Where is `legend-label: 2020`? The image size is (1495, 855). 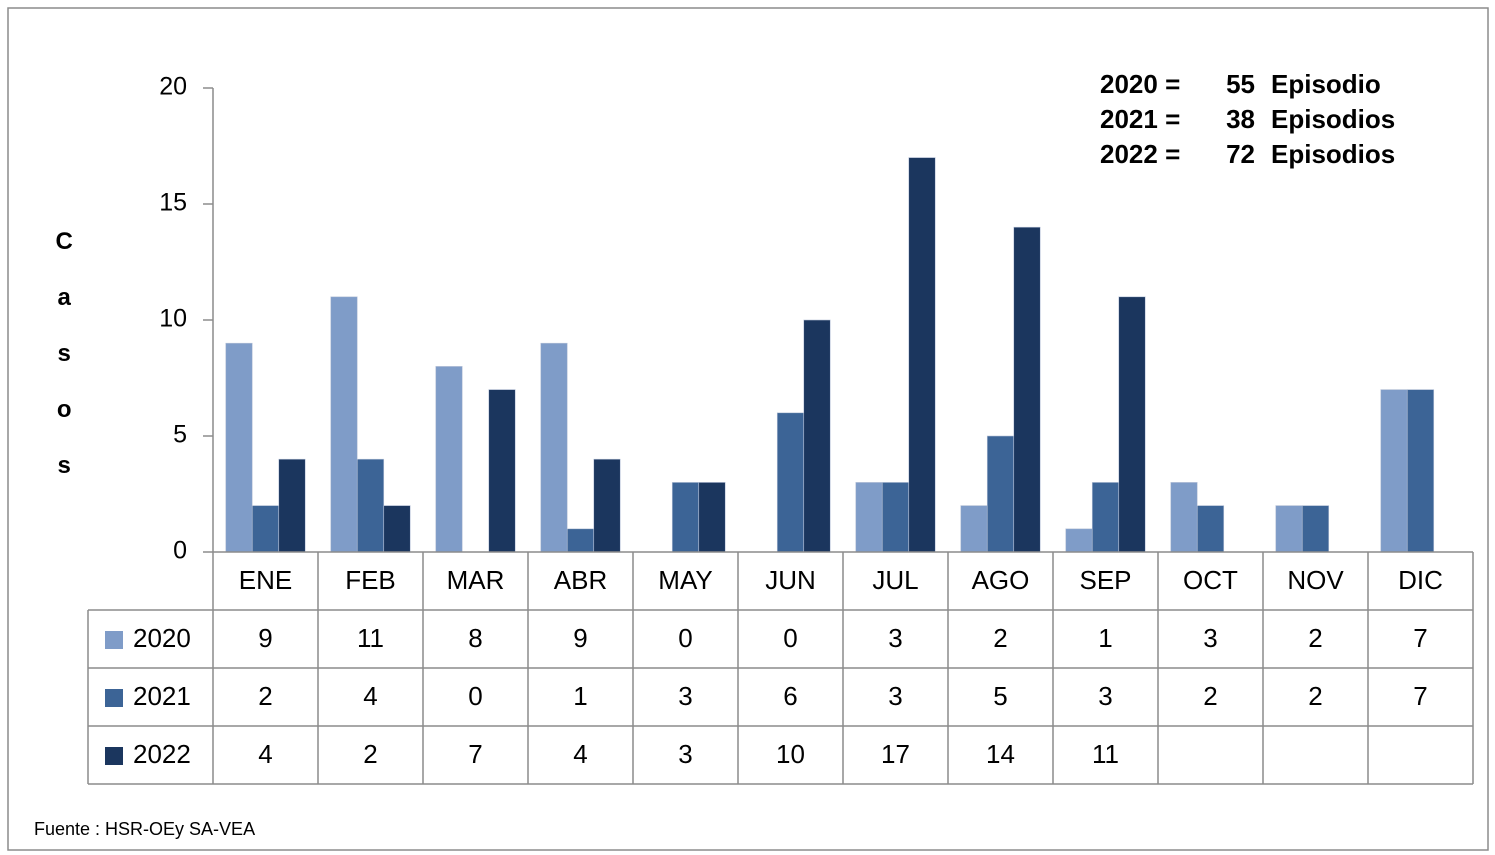 legend-label: 2020 is located at coordinates (162, 638).